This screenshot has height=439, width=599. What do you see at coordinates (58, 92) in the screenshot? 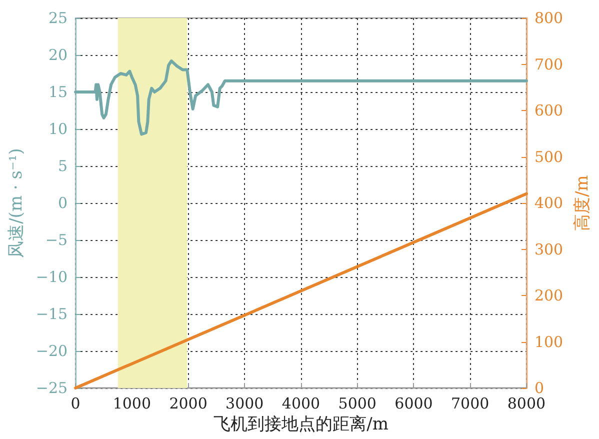
I see `y-tick-label: 15` at bounding box center [58, 92].